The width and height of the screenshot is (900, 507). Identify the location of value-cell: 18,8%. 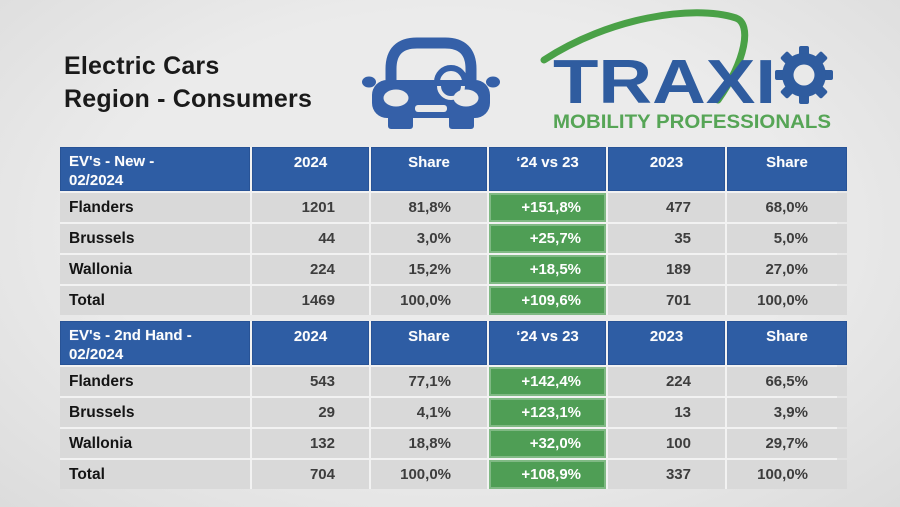
(429, 443).